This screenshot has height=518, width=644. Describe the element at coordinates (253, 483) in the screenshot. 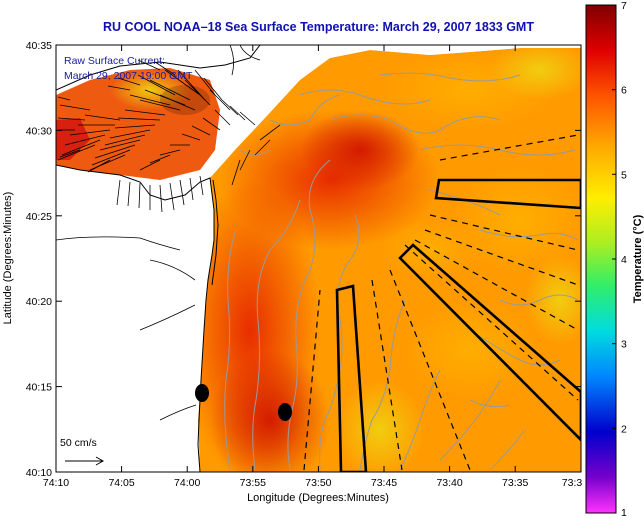

I see `x-tick-label: 73:55` at that location.